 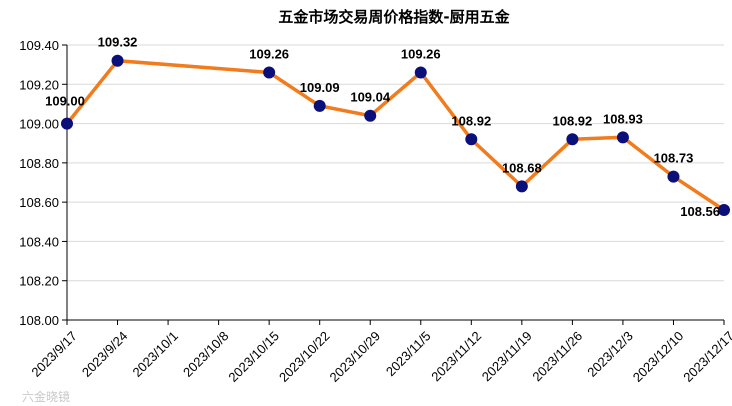 I want to click on y-tick-label-7: 109.40, so click(x=39, y=45).